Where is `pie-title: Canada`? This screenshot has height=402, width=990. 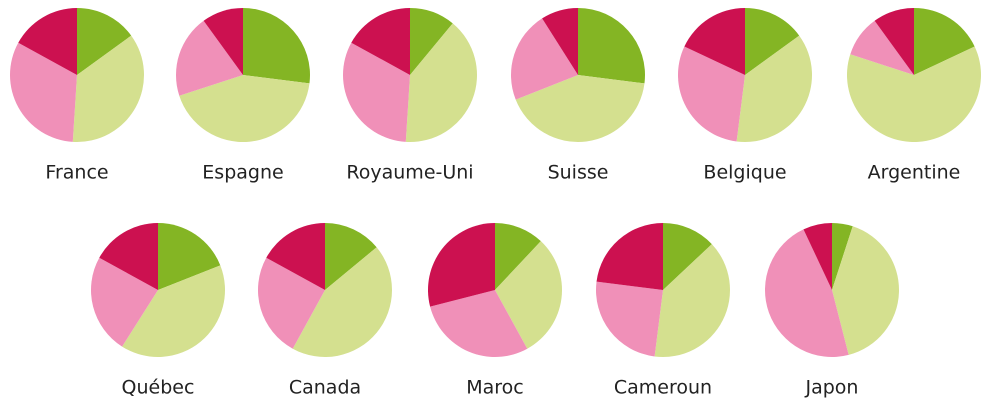 pie-title: Canada is located at coordinates (325, 388).